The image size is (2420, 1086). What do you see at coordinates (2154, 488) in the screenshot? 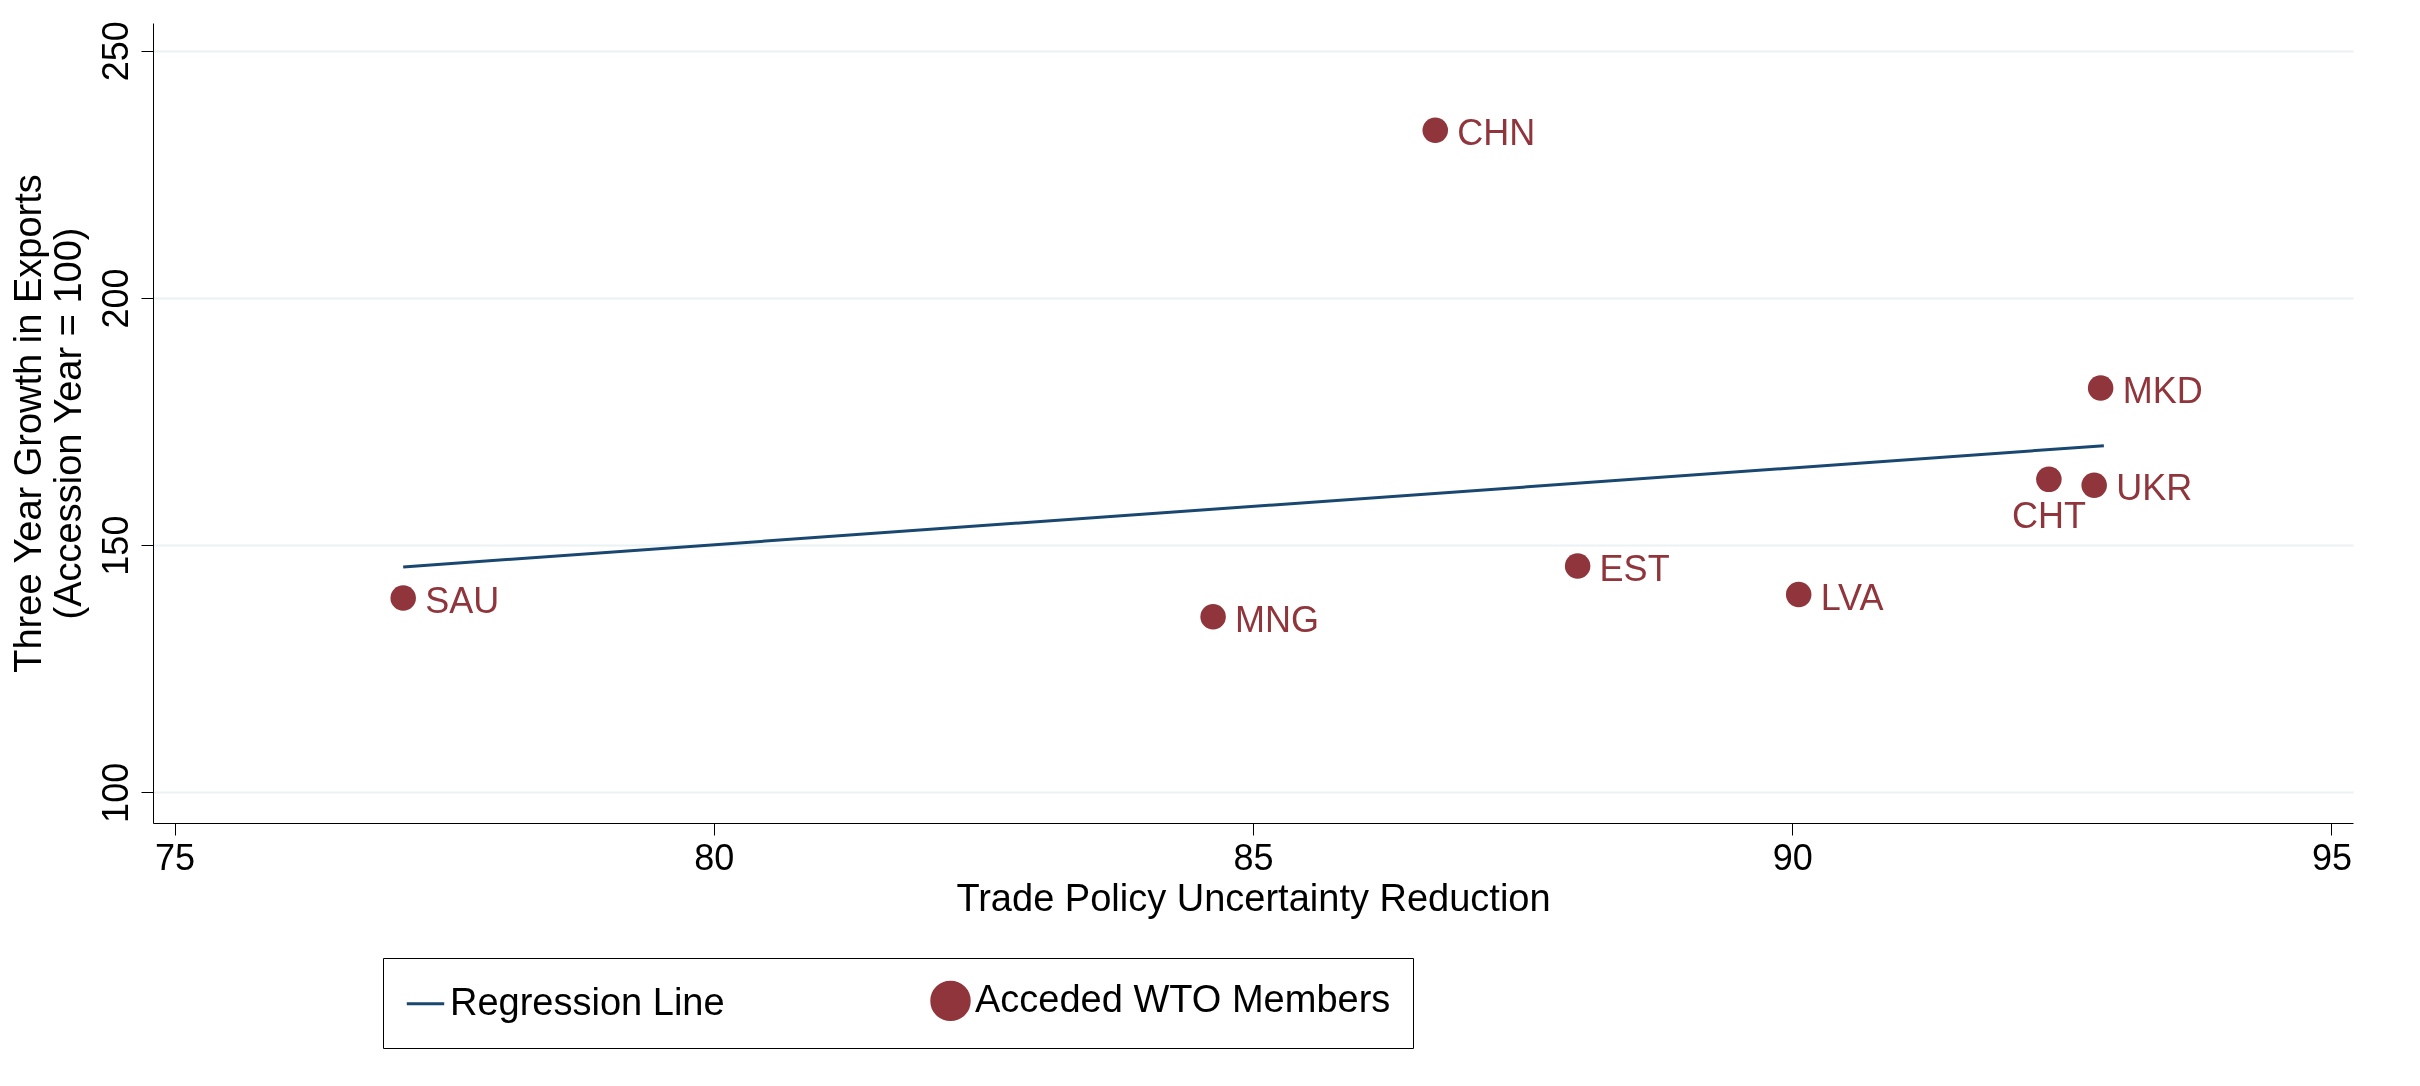
I see `annotation: UKR` at bounding box center [2154, 488].